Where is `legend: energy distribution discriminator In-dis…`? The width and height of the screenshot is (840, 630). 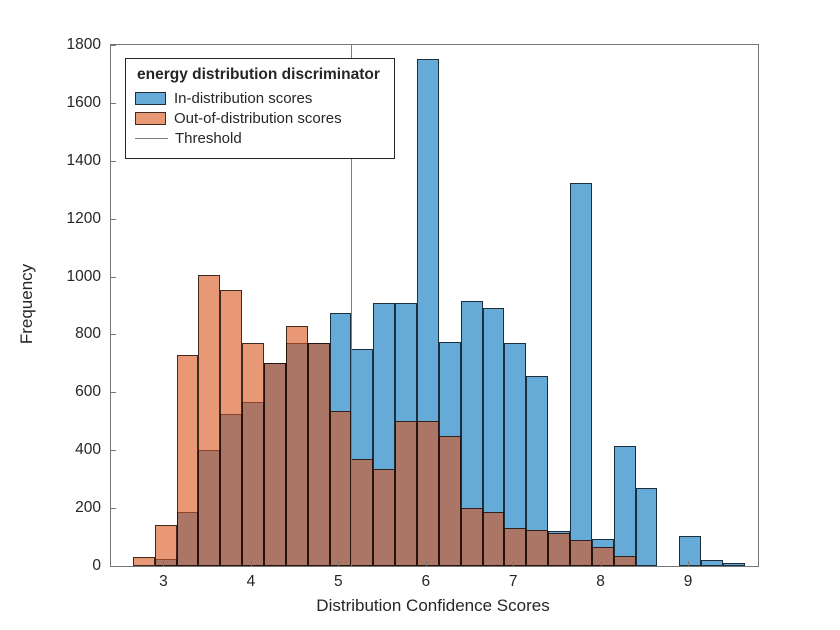
legend: energy distribution discriminator In-dis… is located at coordinates (260, 108).